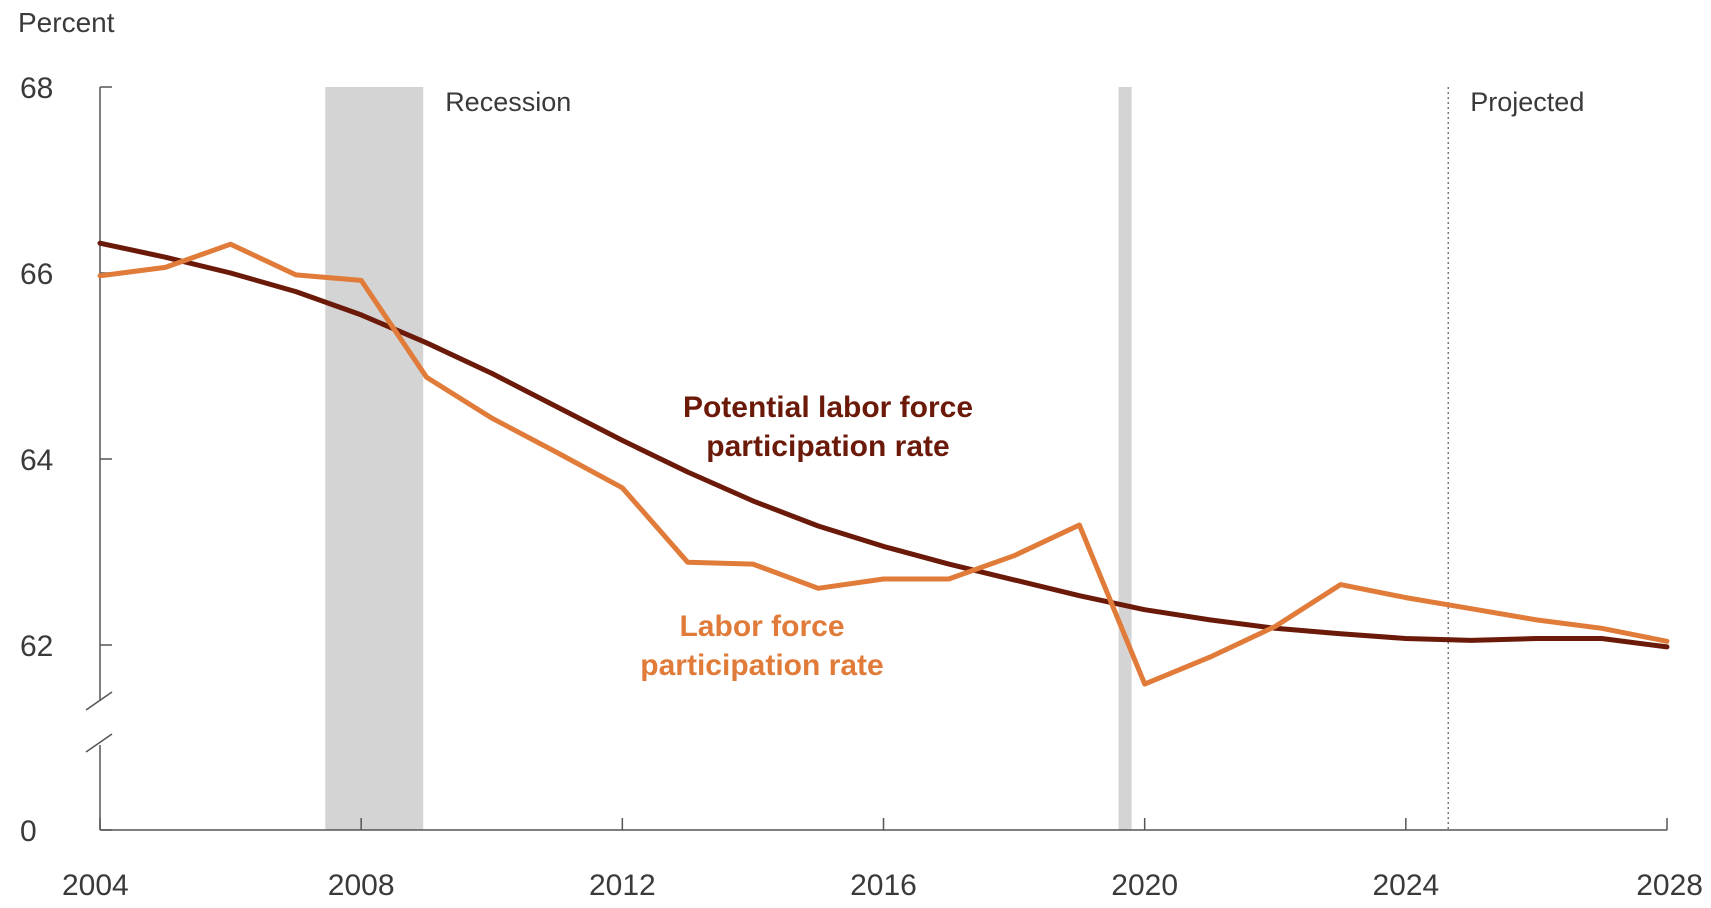 This screenshot has width=1711, height=908. Describe the element at coordinates (761, 665) in the screenshot. I see `series-label-1-line-1: participation rate` at that location.